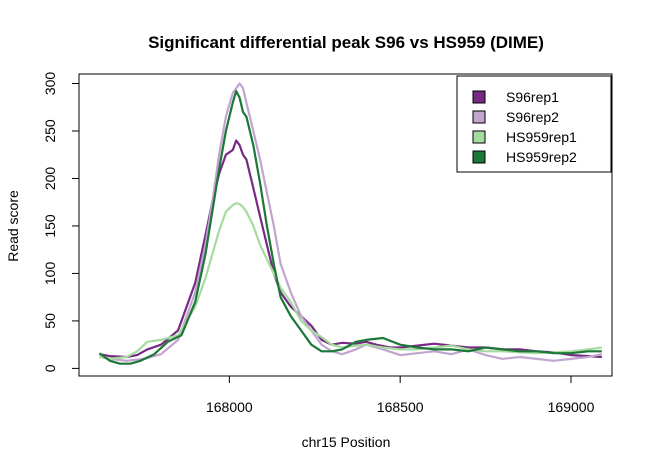 This screenshot has width=653, height=473. I want to click on y-tick-label: 150, so click(50, 226).